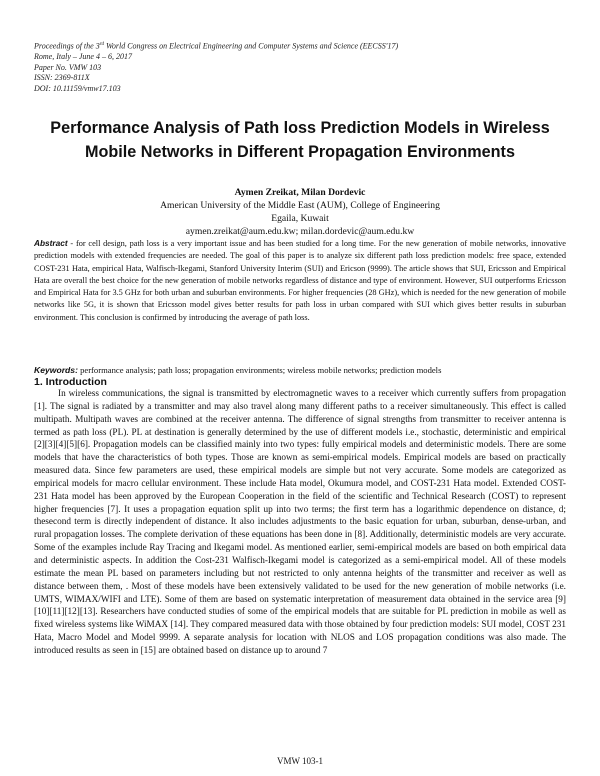  I want to click on page-footer: VMW 103-1, so click(300, 761).